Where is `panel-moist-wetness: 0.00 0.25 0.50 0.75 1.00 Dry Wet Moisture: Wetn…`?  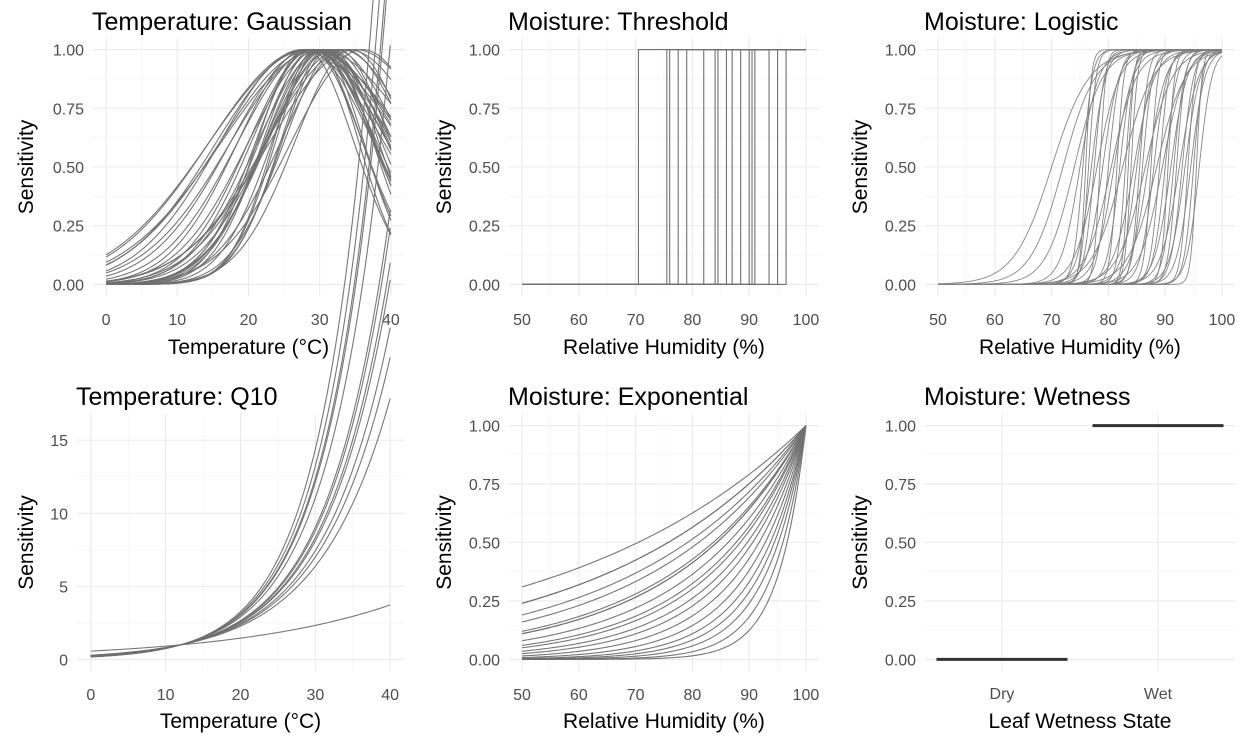
panel-moist-wetness: 0.00 0.25 0.50 0.75 1.00 Dry Wet Moisture: Wetn… is located at coordinates (1042, 558).